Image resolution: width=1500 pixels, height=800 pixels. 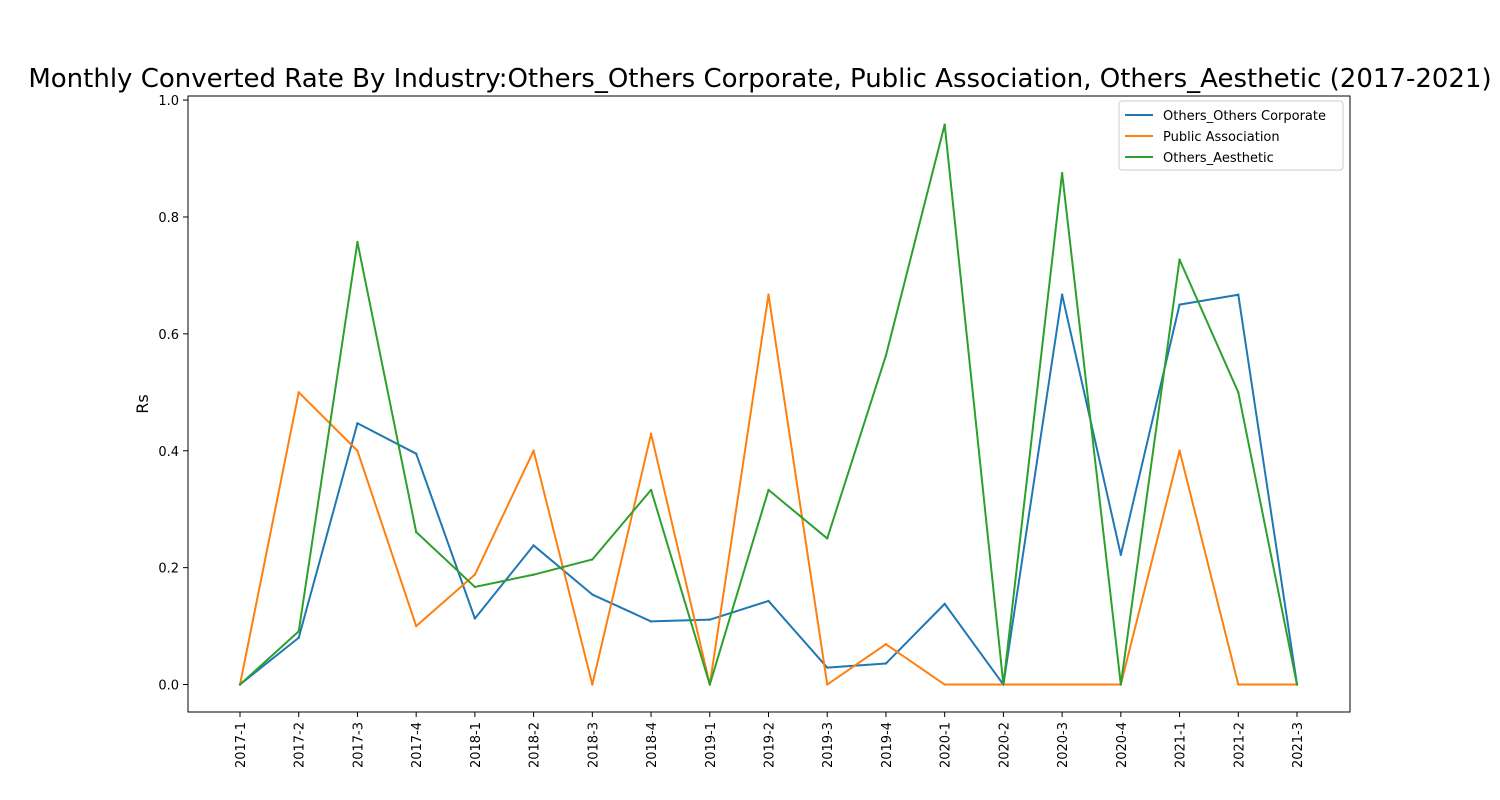 I want to click on y-tick-label: 0.4, so click(x=168, y=452).